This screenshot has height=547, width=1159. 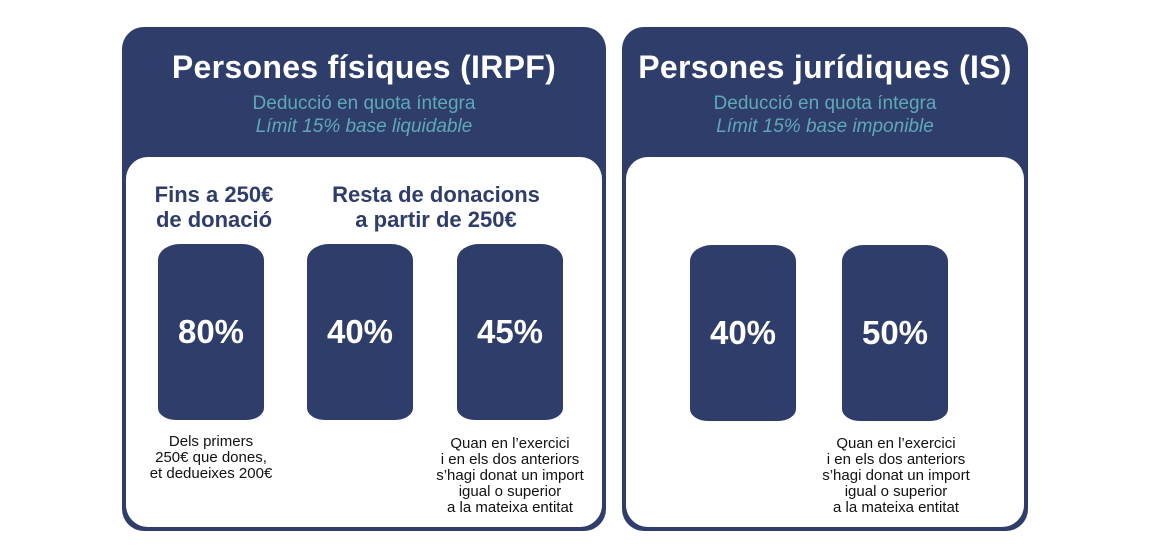 What do you see at coordinates (211, 332) in the screenshot?
I see `irpf-rate-80: 80%` at bounding box center [211, 332].